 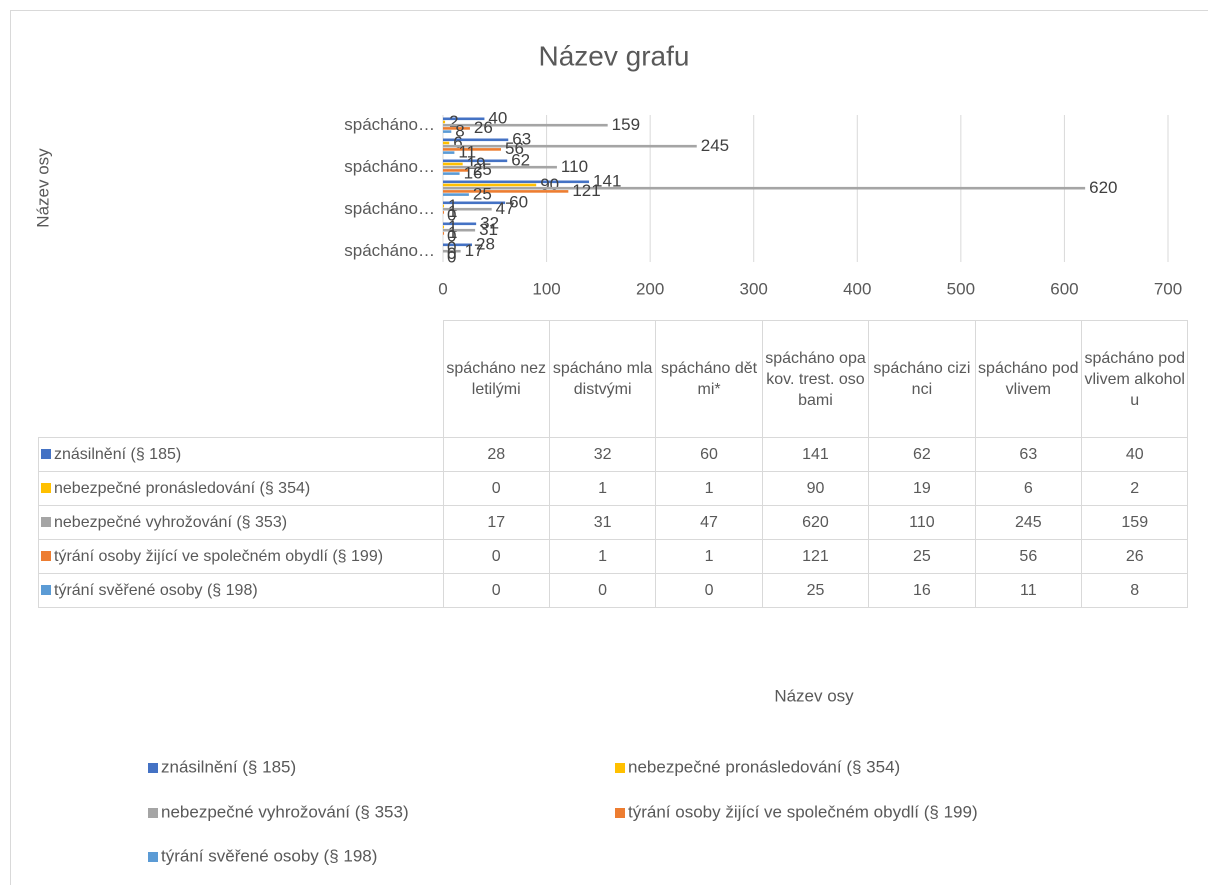 I want to click on x-axis-title: Název osy, so click(x=814, y=695).